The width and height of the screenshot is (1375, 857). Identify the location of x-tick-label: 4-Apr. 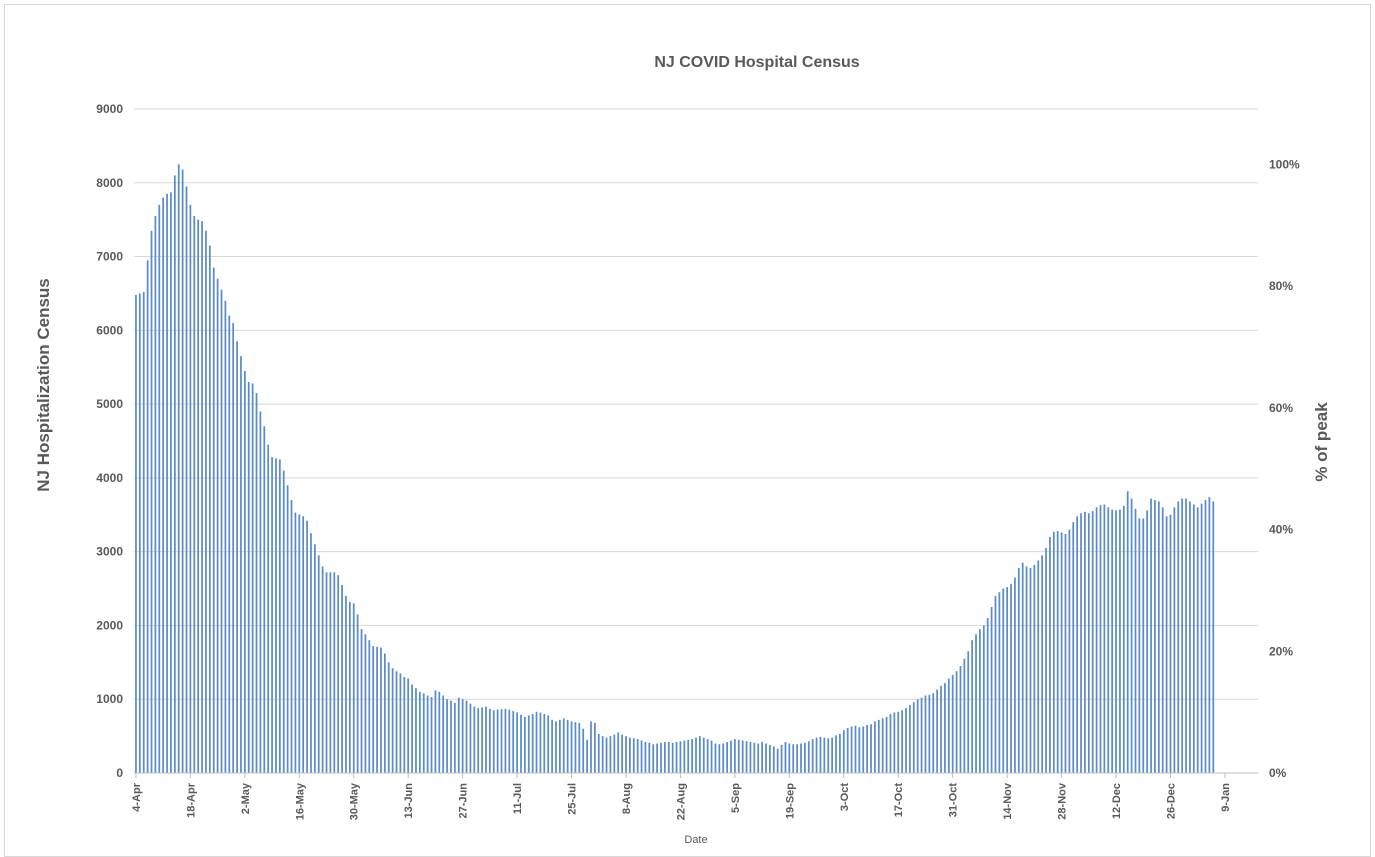
(137, 796).